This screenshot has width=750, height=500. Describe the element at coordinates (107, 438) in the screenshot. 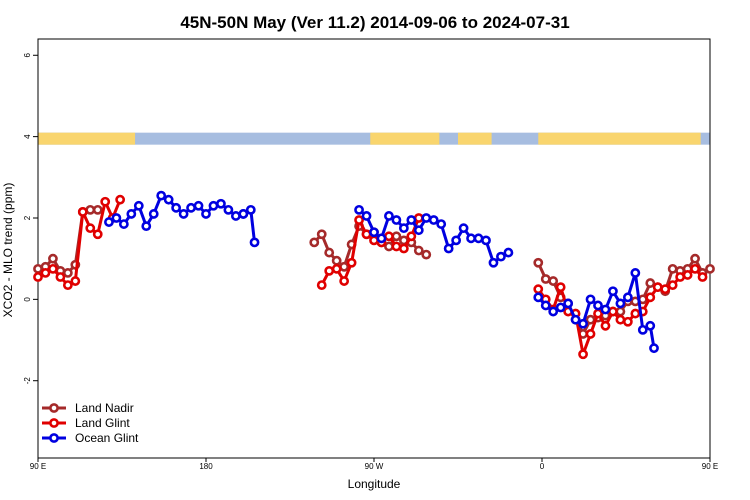

I see `legend-label: Ocean Glint` at that location.